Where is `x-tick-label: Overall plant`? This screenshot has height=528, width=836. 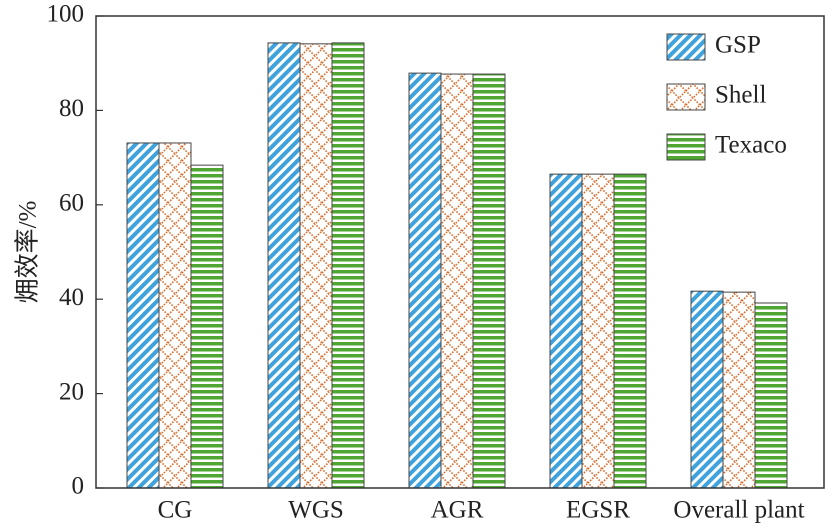
x-tick-label: Overall plant is located at coordinates (738, 510).